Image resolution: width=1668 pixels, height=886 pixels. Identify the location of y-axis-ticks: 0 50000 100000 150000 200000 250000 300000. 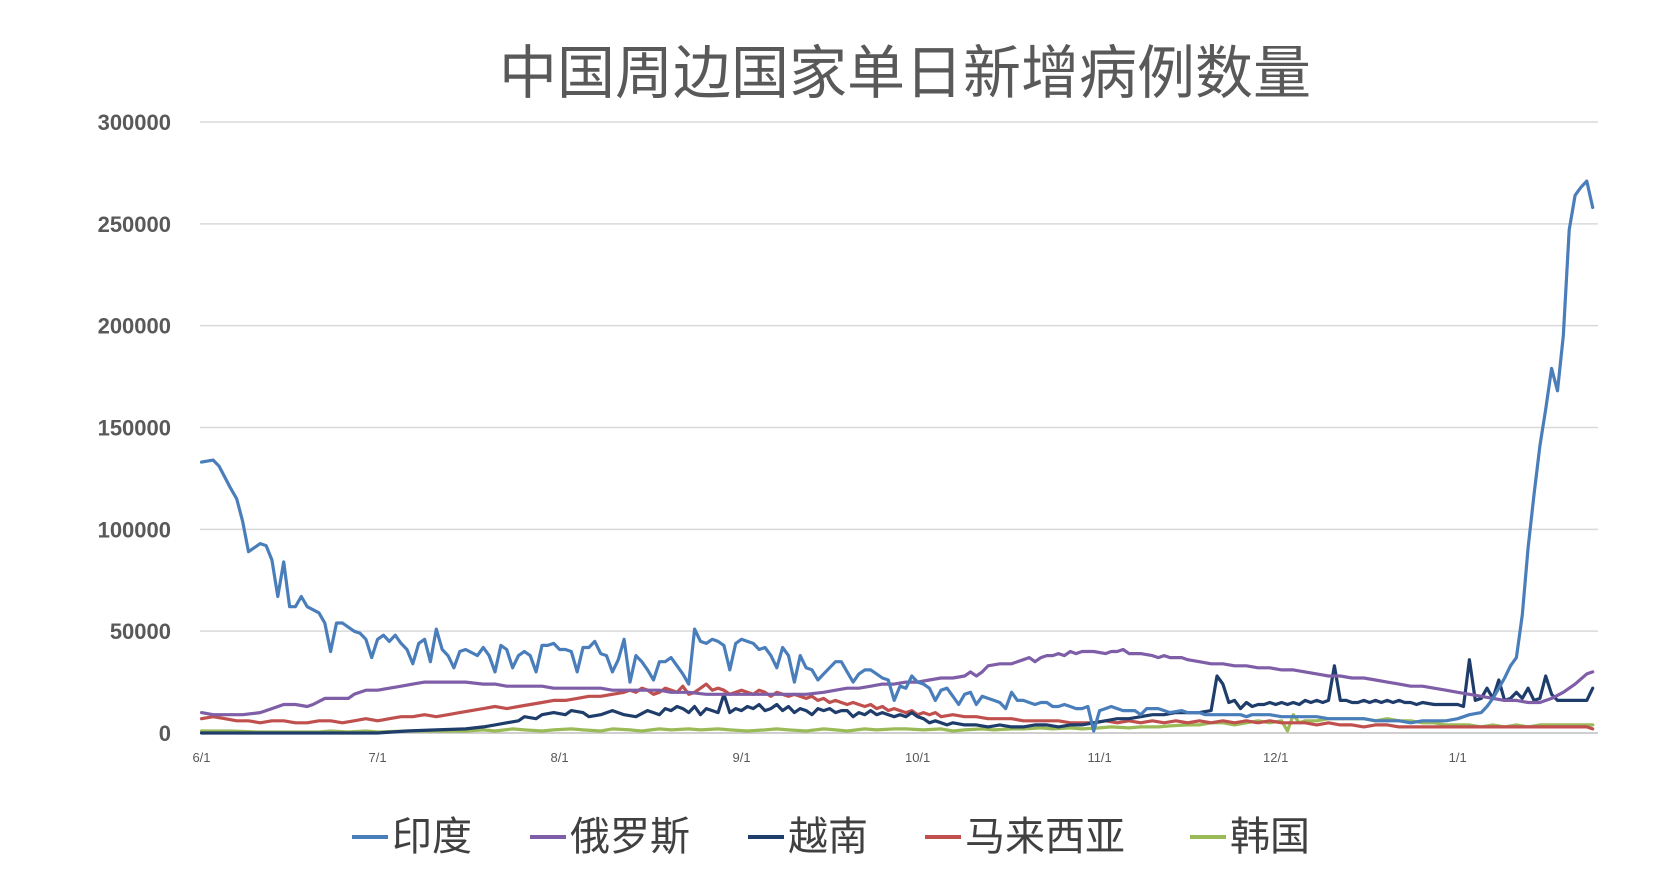
(134, 428).